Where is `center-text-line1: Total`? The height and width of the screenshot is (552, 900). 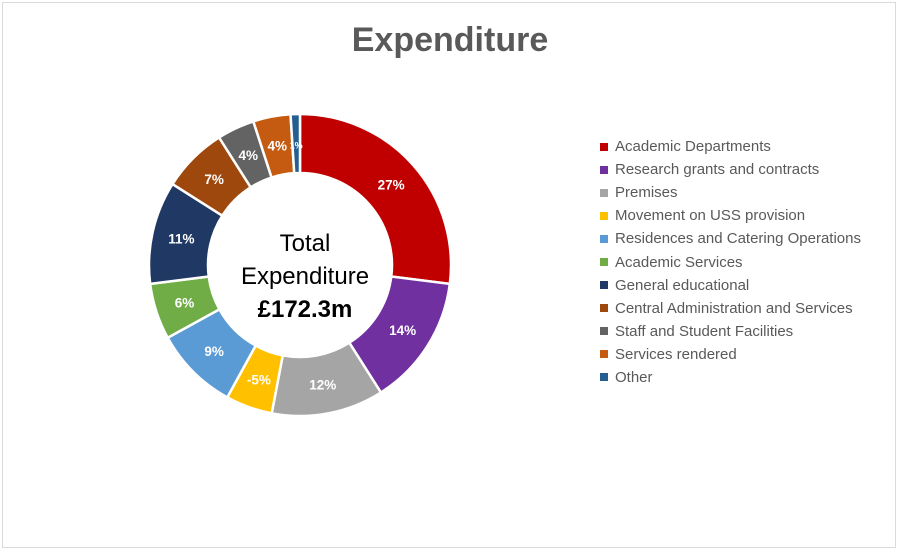
center-text-line1: Total is located at coordinates (305, 243).